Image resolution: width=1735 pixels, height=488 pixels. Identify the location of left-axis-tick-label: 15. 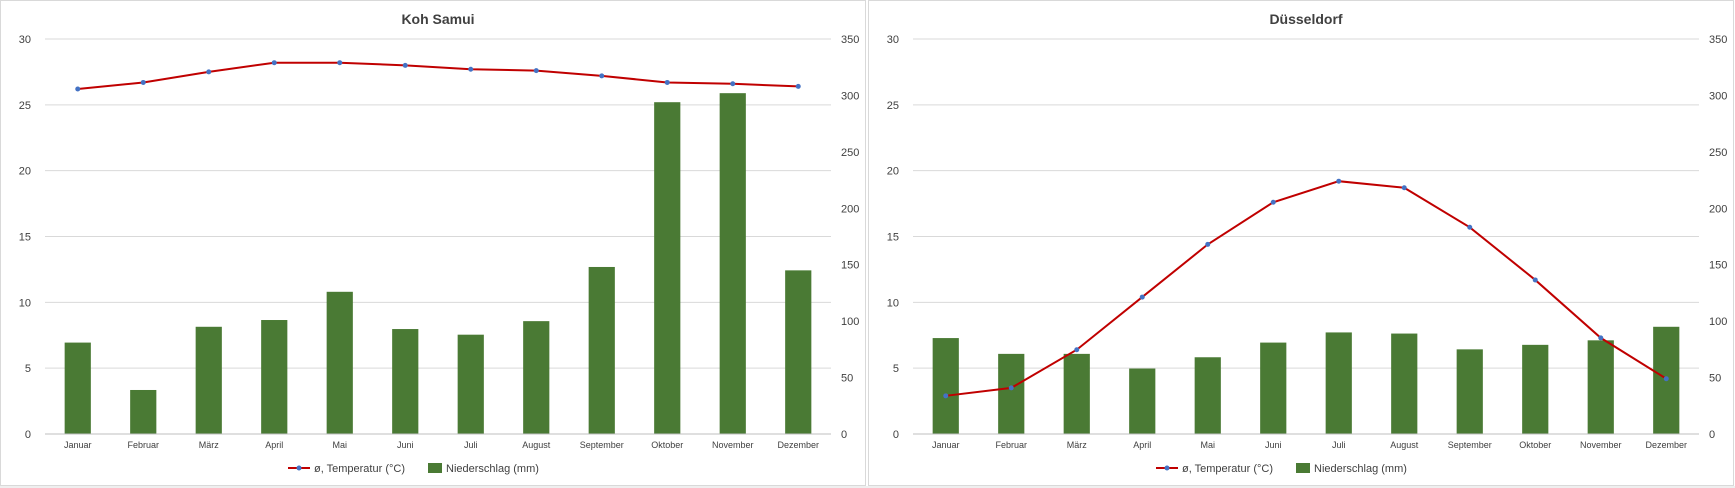
(25, 238).